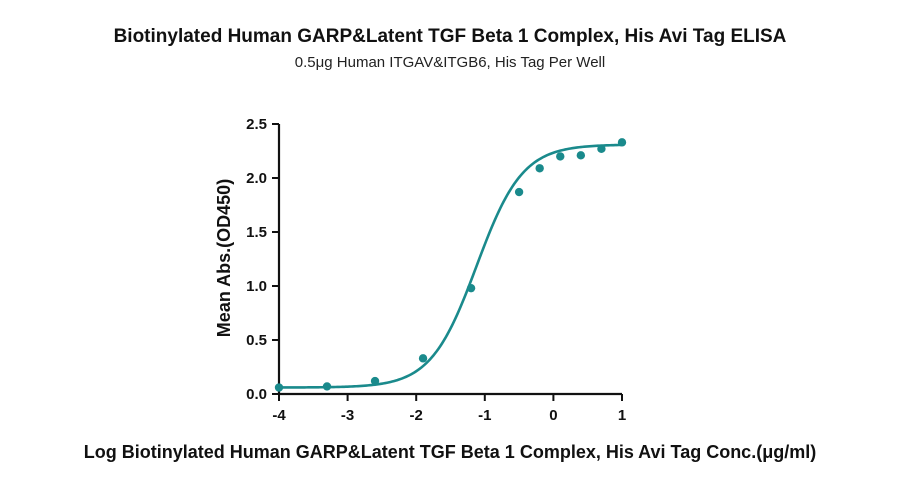  Describe the element at coordinates (256, 394) in the screenshot. I see `y-tick-label: 0.0` at that location.